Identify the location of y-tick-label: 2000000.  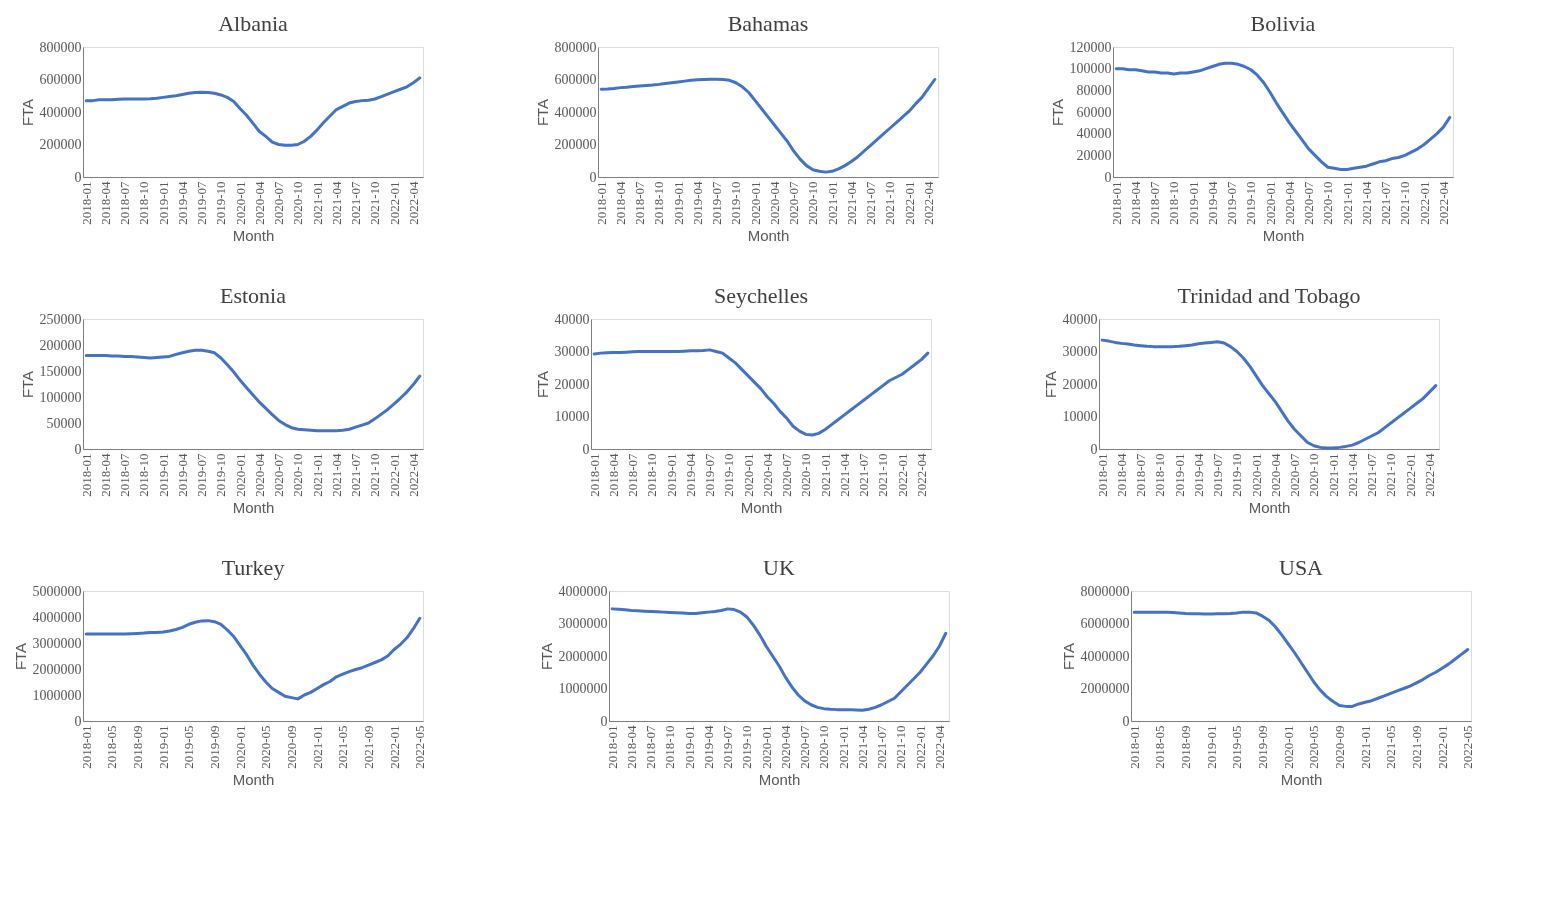
(1105, 688).